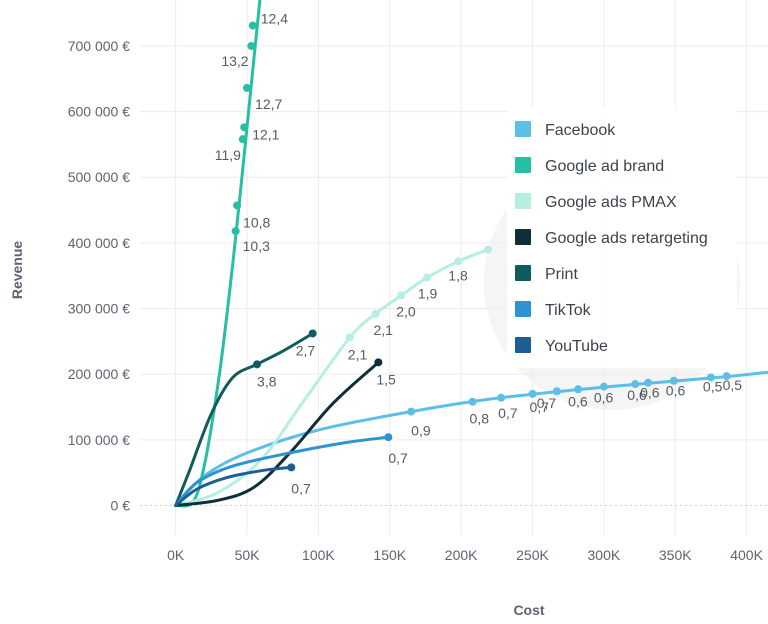 This screenshot has height=624, width=768. Describe the element at coordinates (604, 166) in the screenshot. I see `legend-label: Google ad brand` at that location.